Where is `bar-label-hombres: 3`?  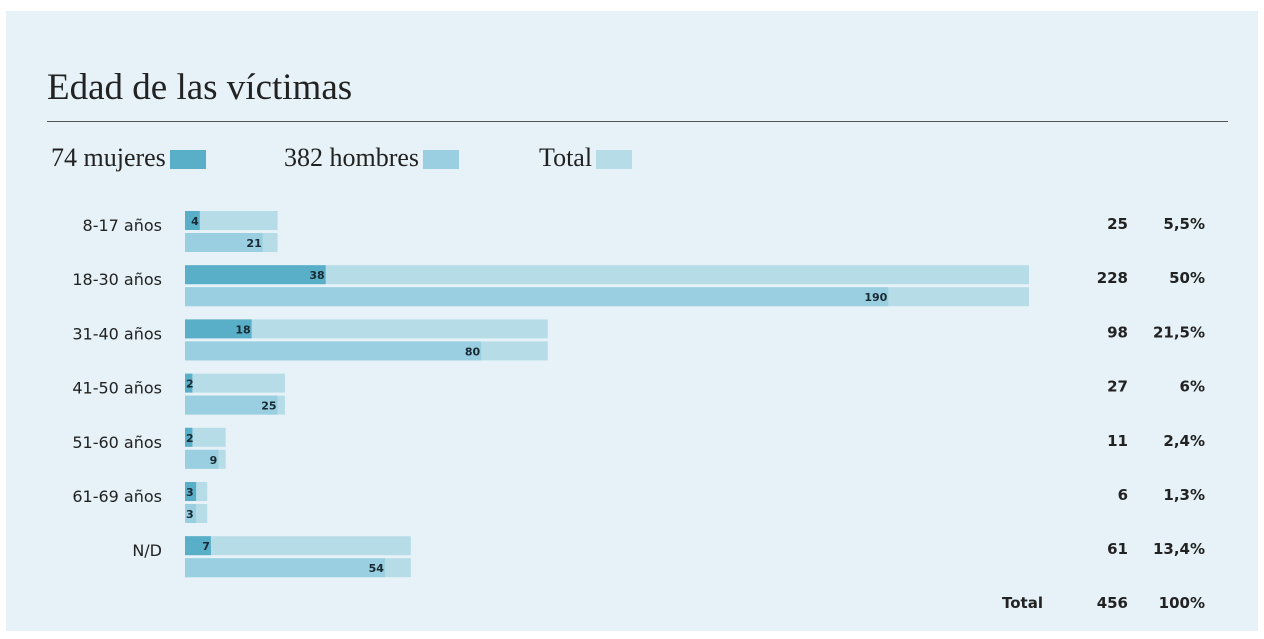
bar-label-hombres: 3 is located at coordinates (190, 514).